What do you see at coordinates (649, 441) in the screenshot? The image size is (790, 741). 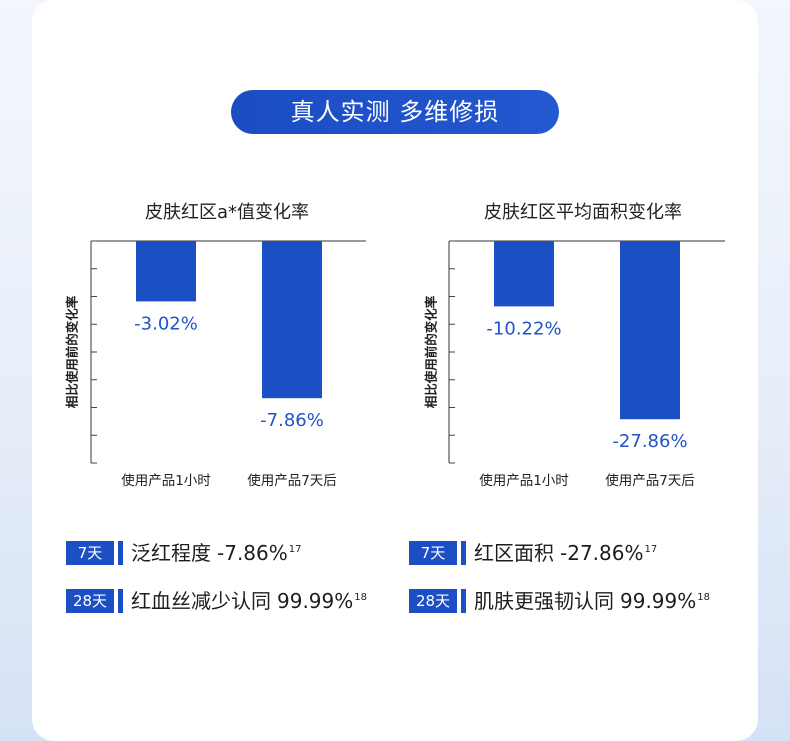 I see `data-label-2: -27.86%` at bounding box center [649, 441].